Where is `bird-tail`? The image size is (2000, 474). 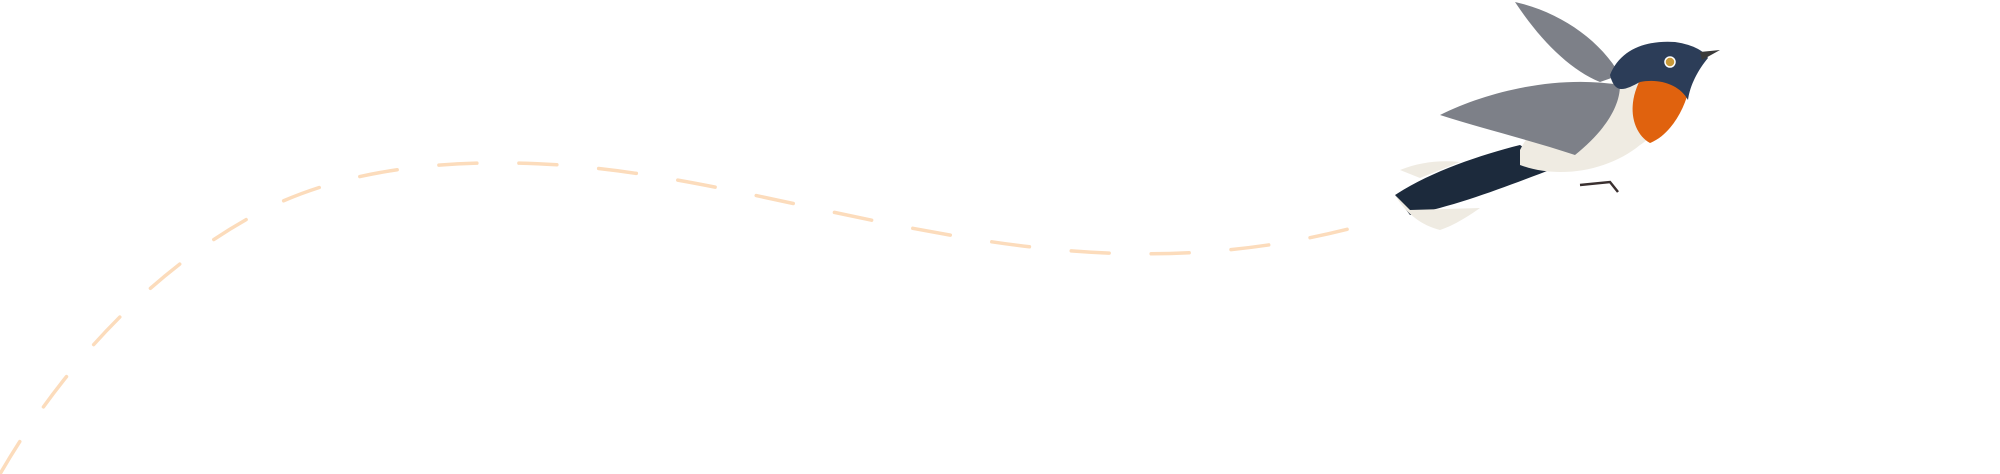 bird-tail is located at coordinates (1475, 180).